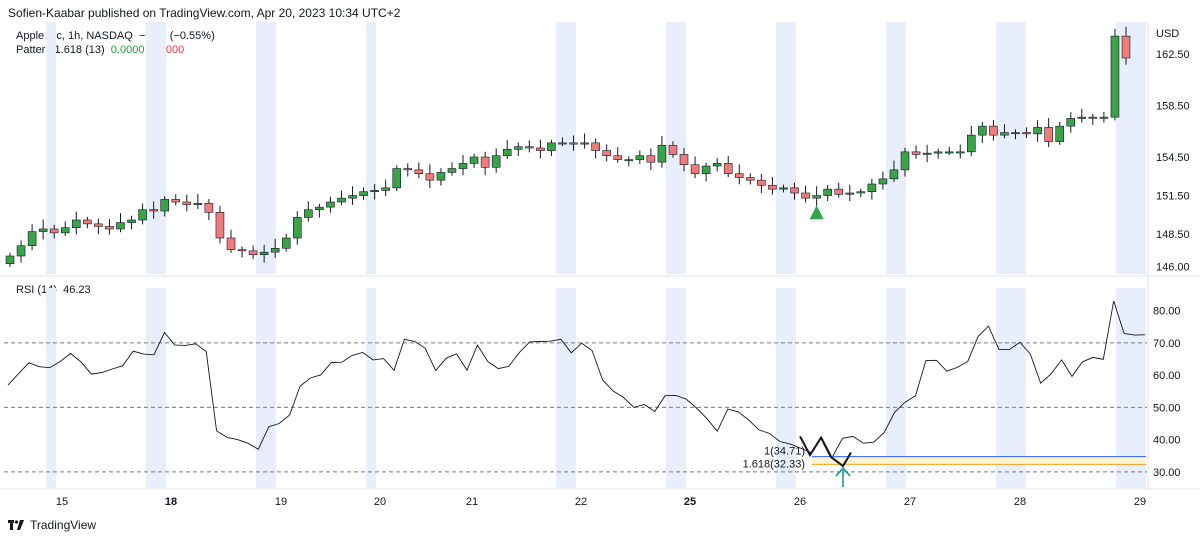 This screenshot has width=1200, height=540. I want to click on time-tick-label: 20, so click(380, 502).